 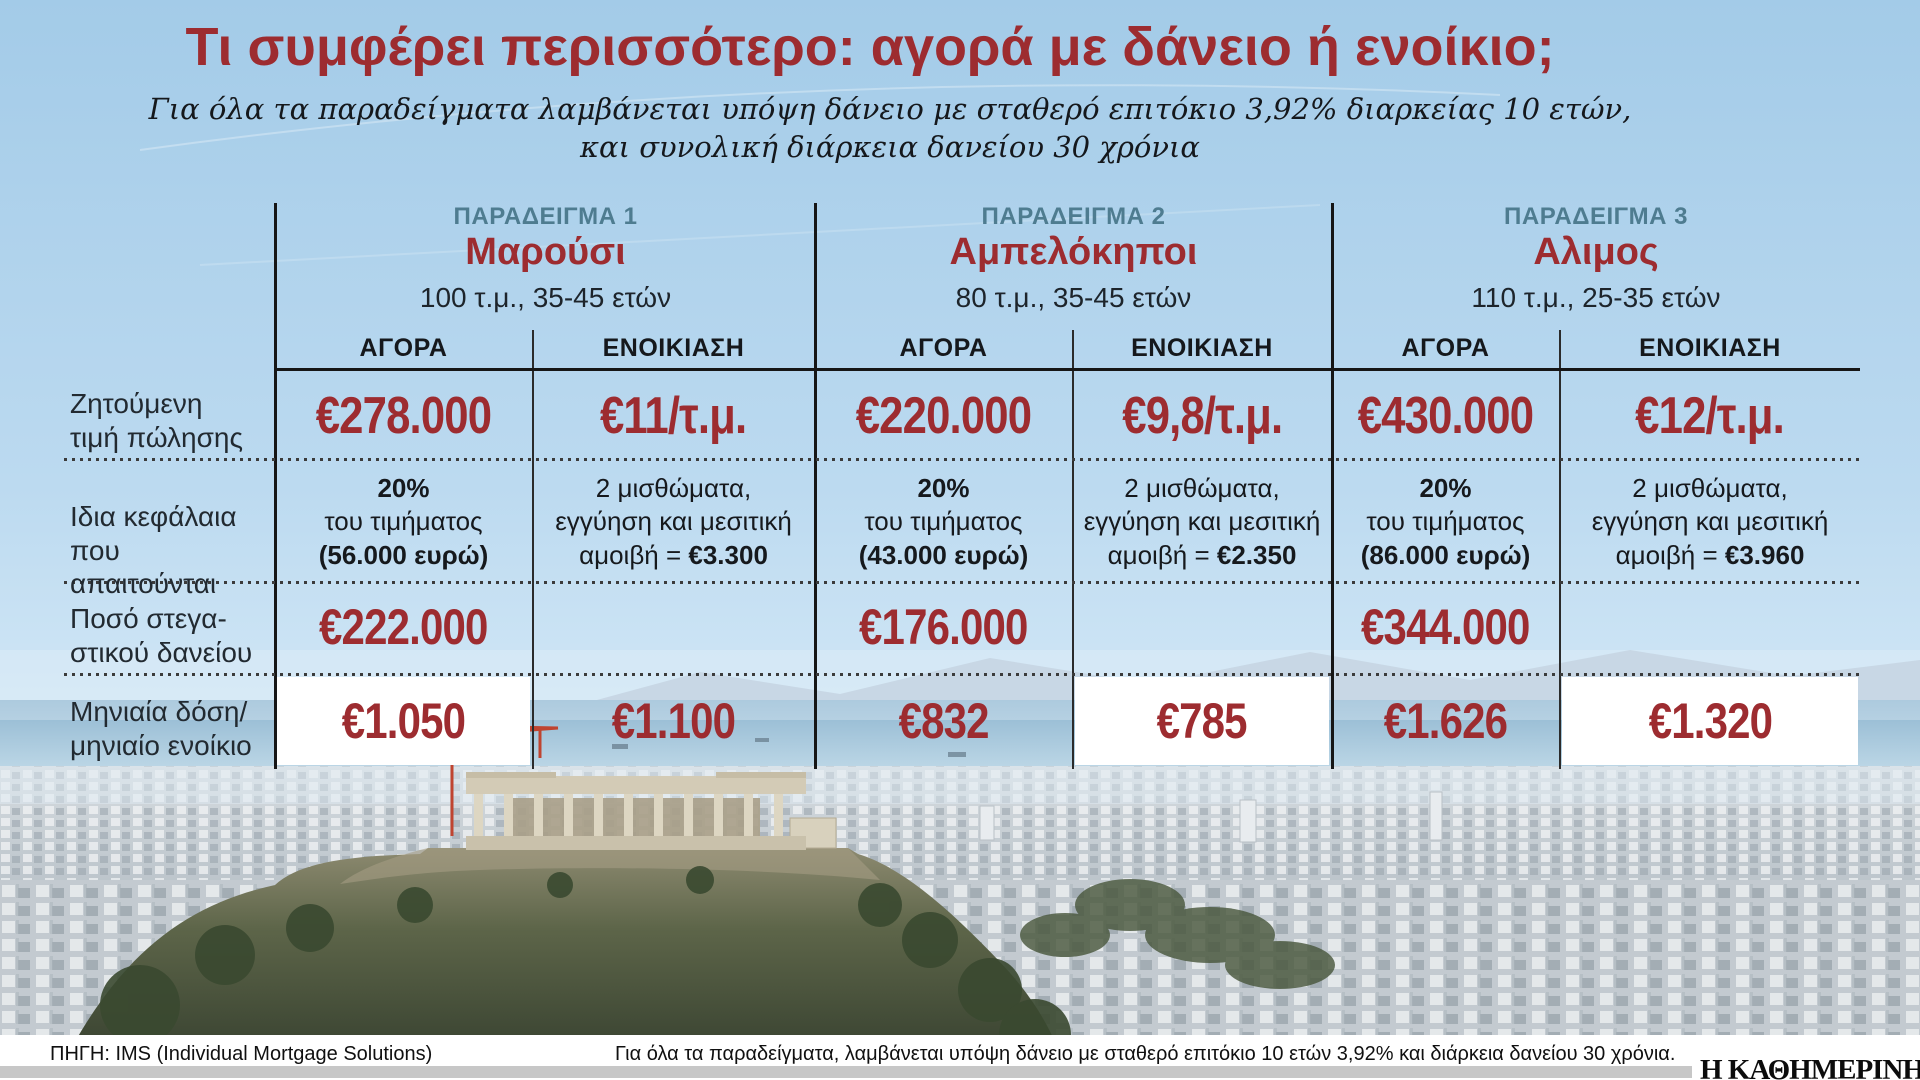 What do you see at coordinates (403, 521) in the screenshot?
I see `cell-funds-buy-1: 20% του τιμήματος (56.000 ευρώ)` at bounding box center [403, 521].